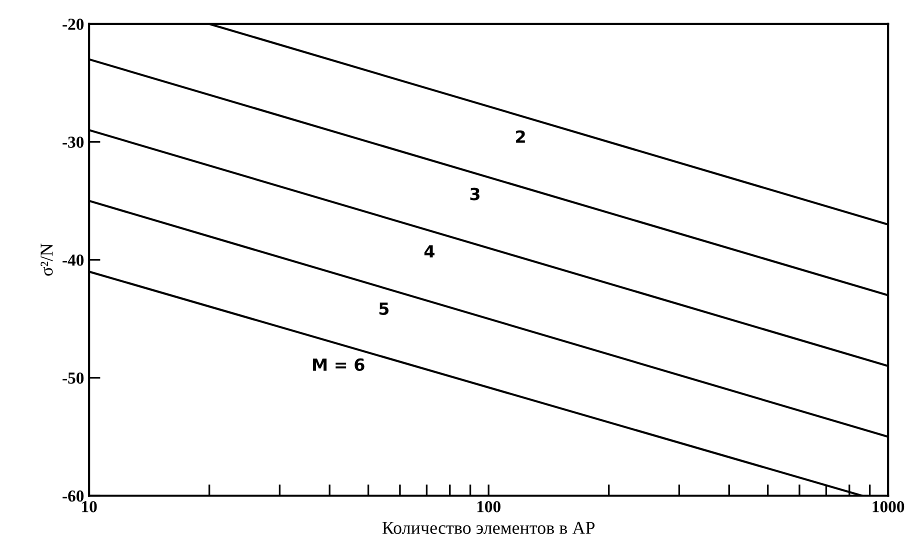 The height and width of the screenshot is (557, 909). I want to click on series-label: 3, so click(475, 194).